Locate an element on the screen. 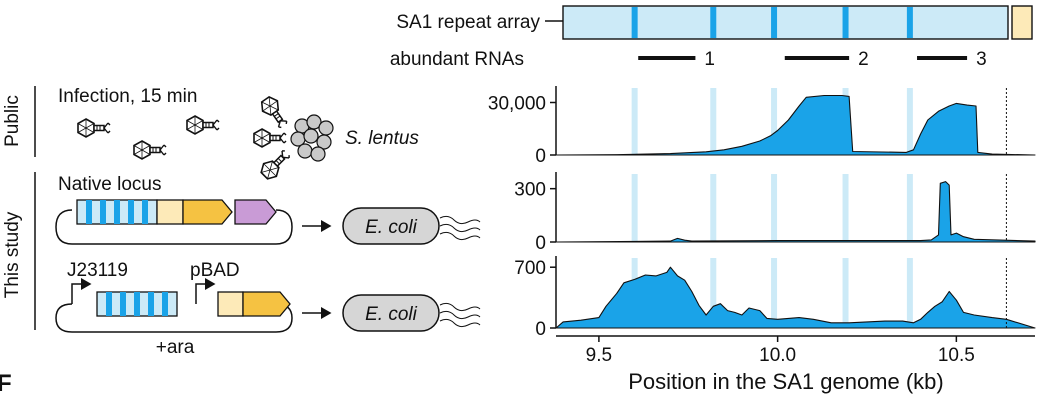 The height and width of the screenshot is (410, 1046). ara-label: +ara is located at coordinates (175, 347).